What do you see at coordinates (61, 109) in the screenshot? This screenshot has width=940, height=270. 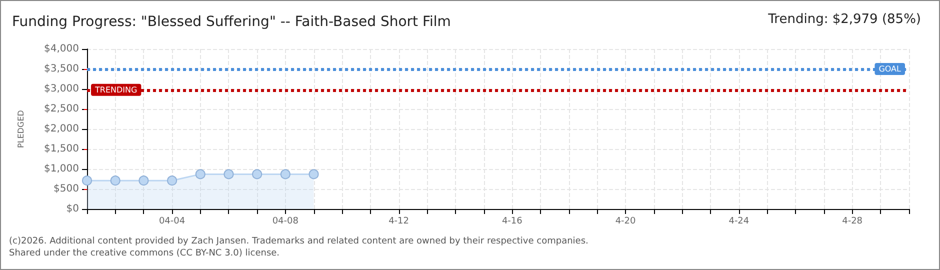 I see `y-tick-label: $2,500` at bounding box center [61, 109].